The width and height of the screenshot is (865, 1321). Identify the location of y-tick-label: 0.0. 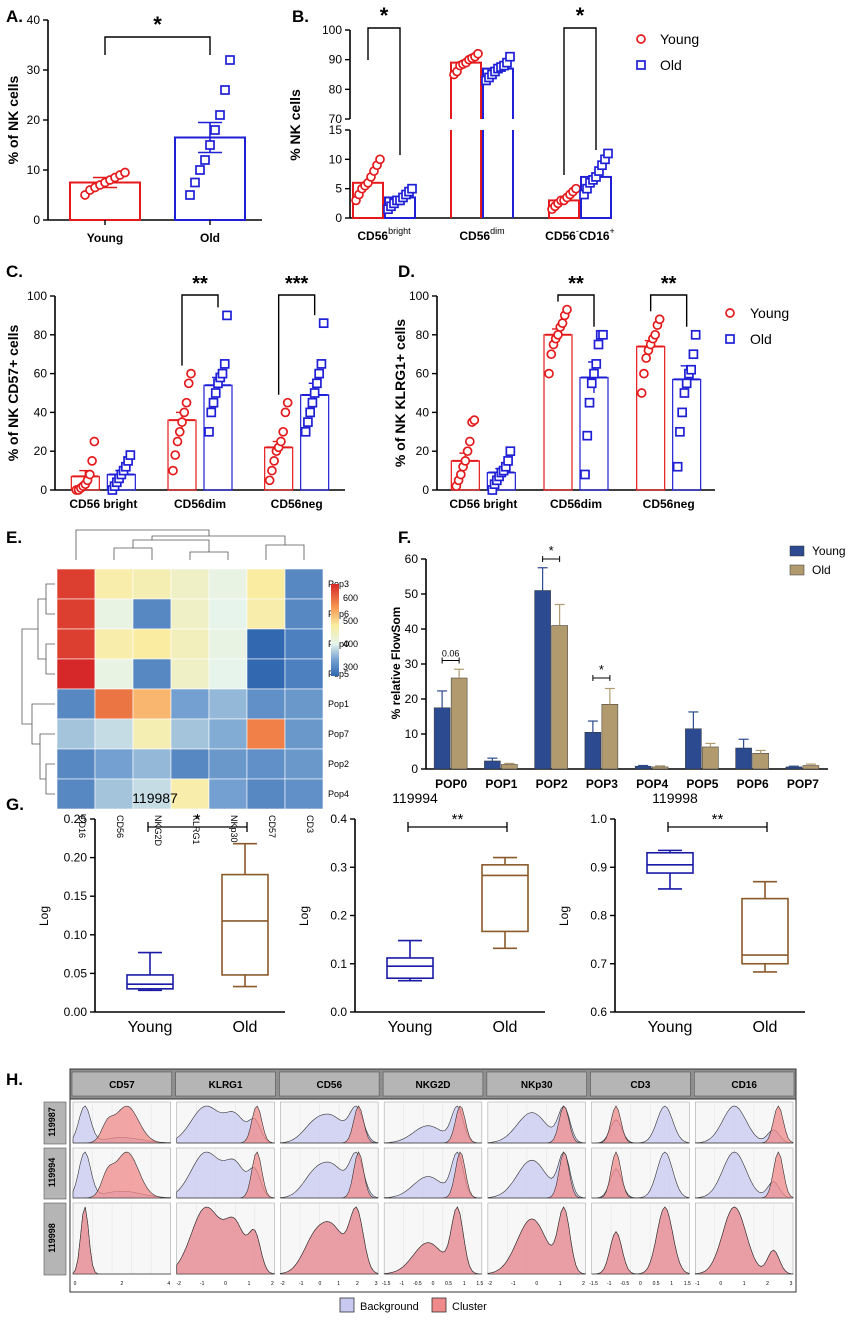
(338, 1012).